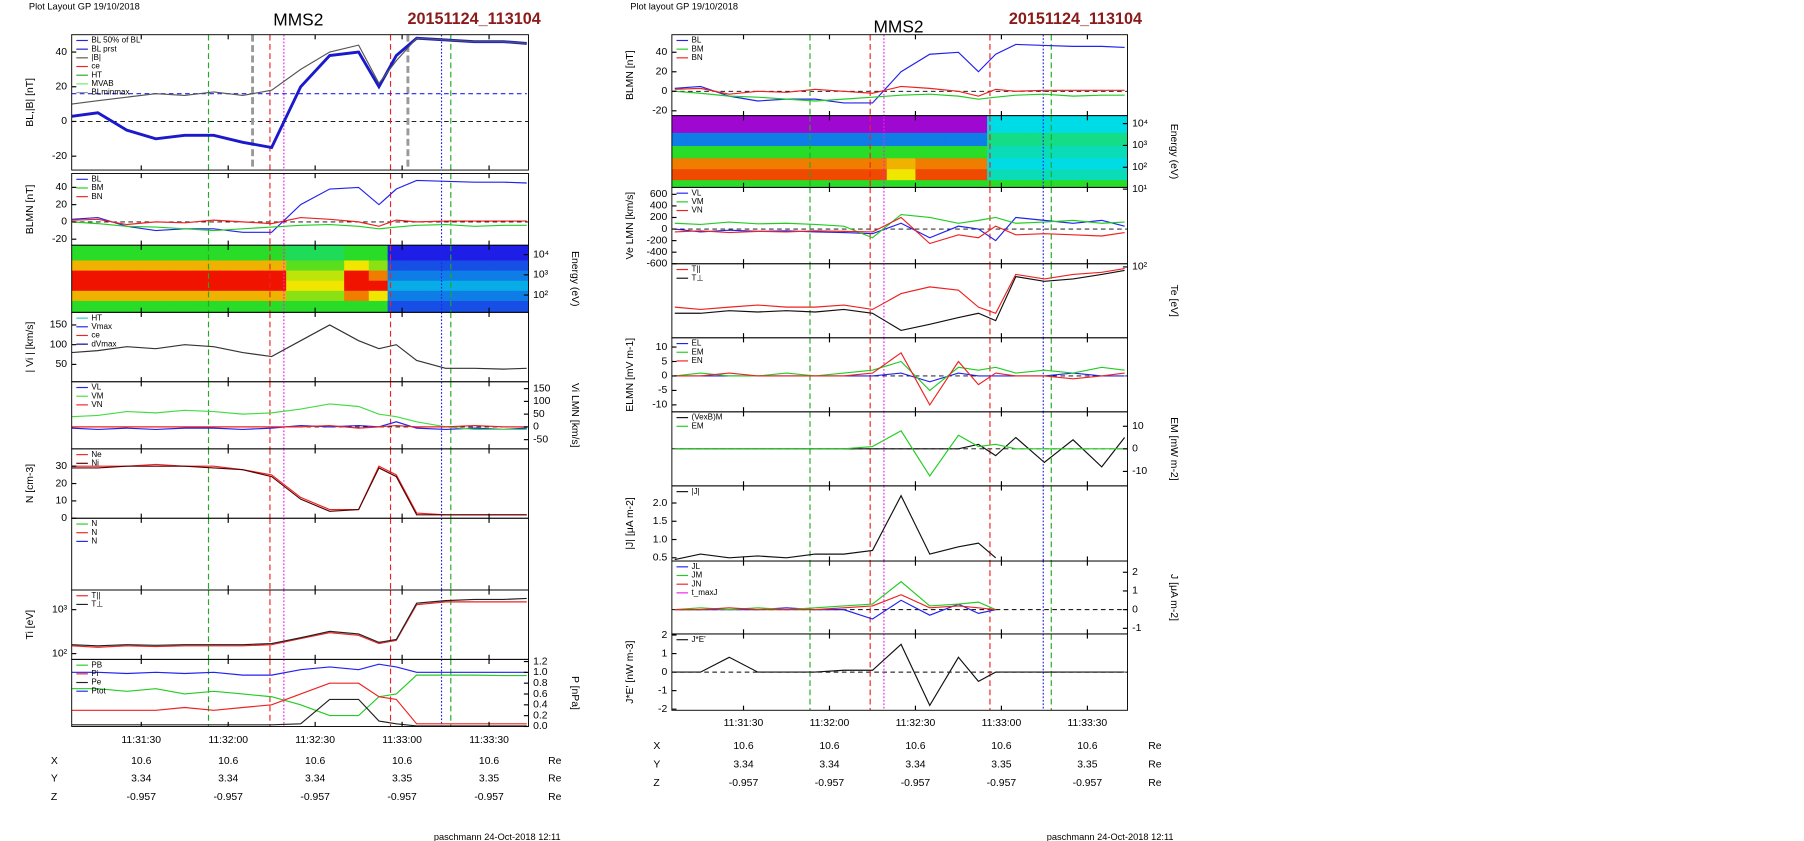 This screenshot has height=841, width=1804. I want to click on legend-label: N, so click(94, 523).